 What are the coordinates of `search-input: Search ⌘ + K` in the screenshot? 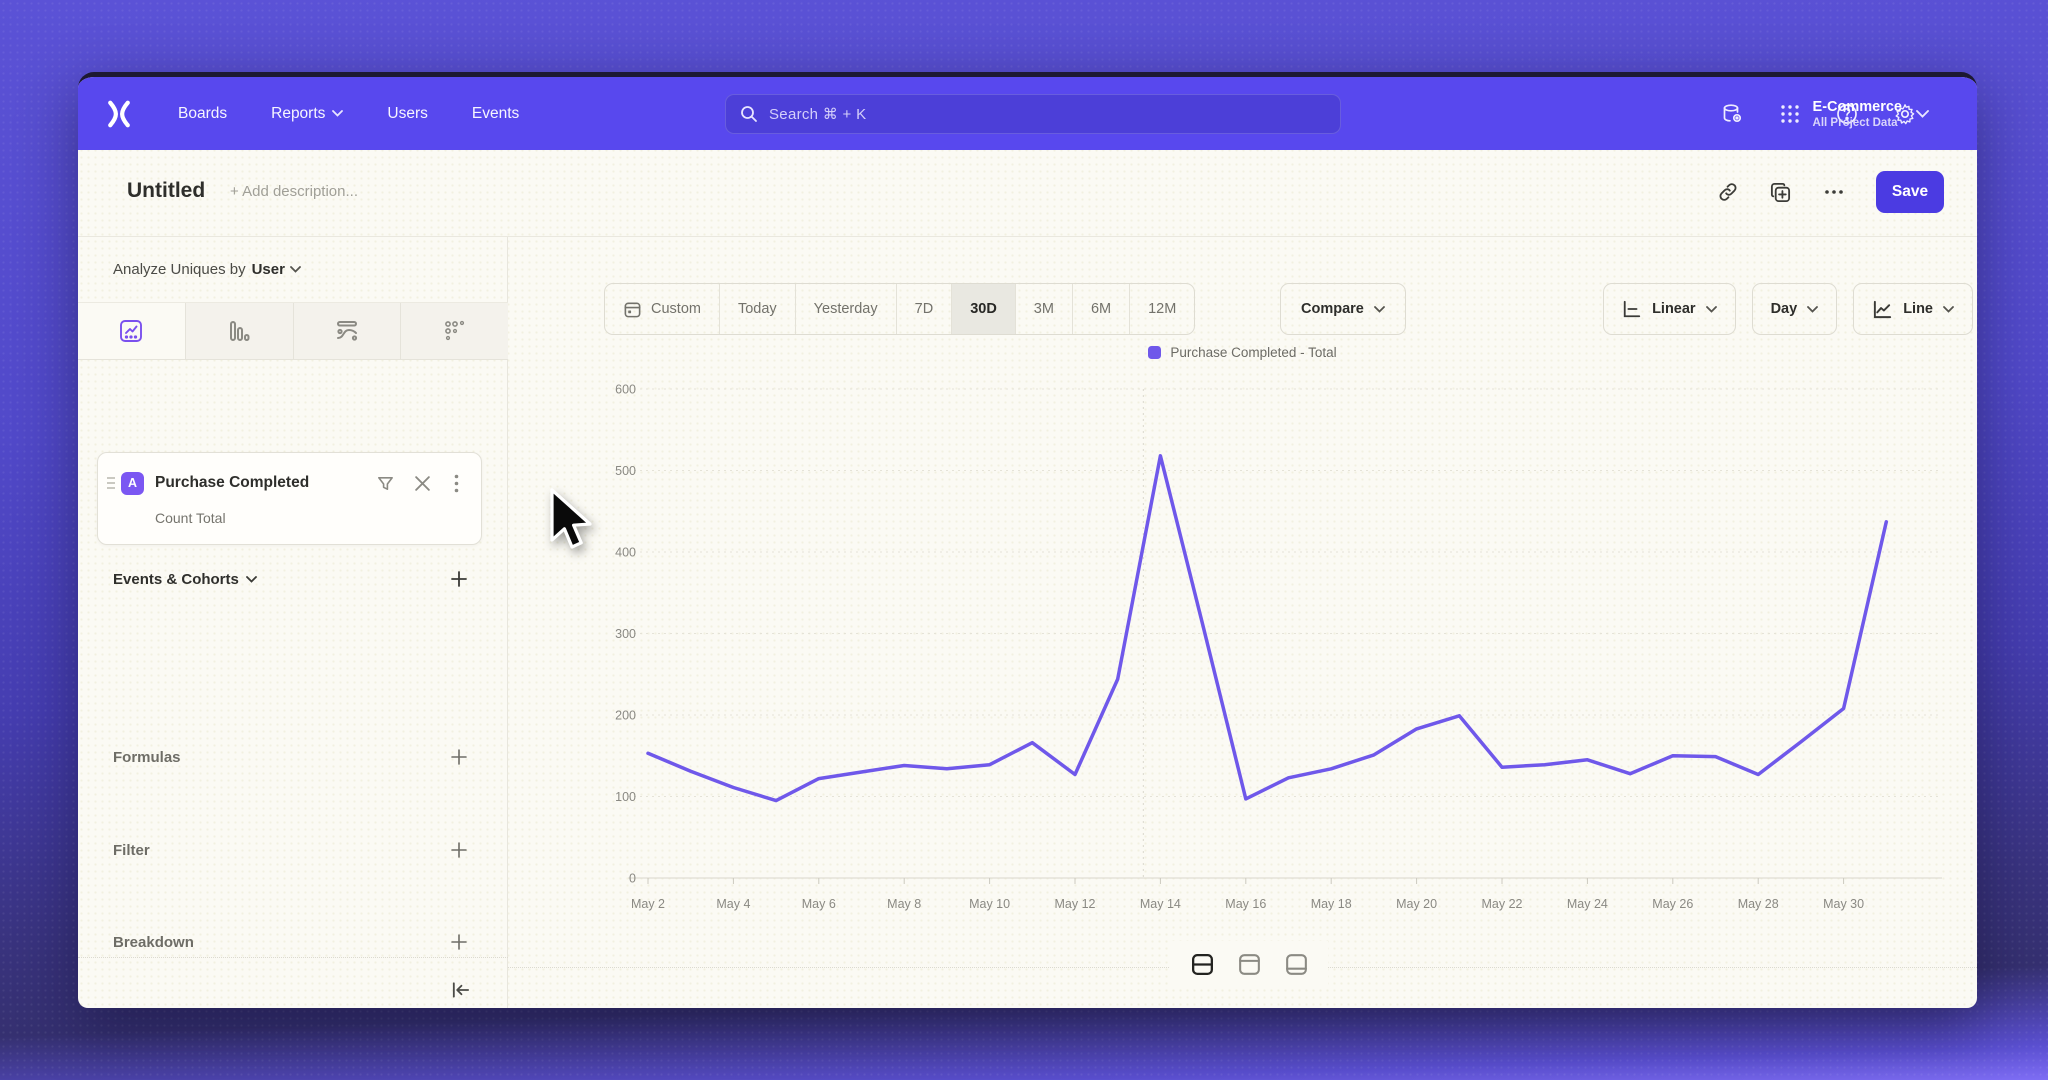 It's located at (1033, 114).